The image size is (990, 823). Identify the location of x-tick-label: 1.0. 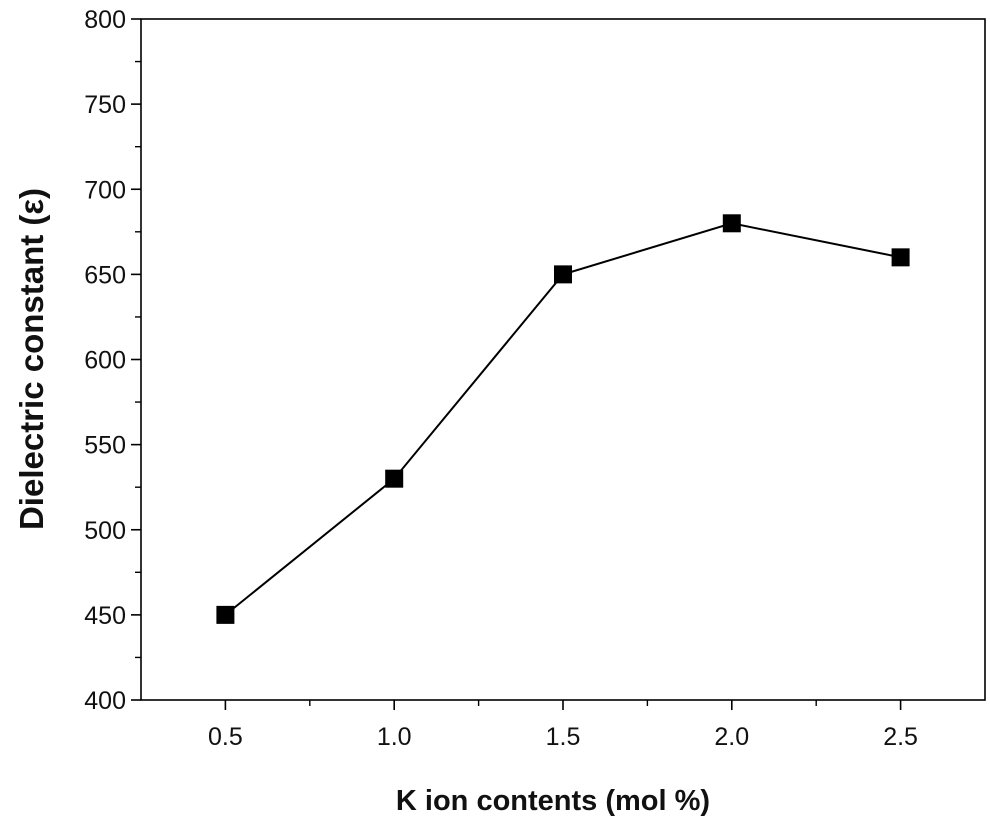
(394, 737).